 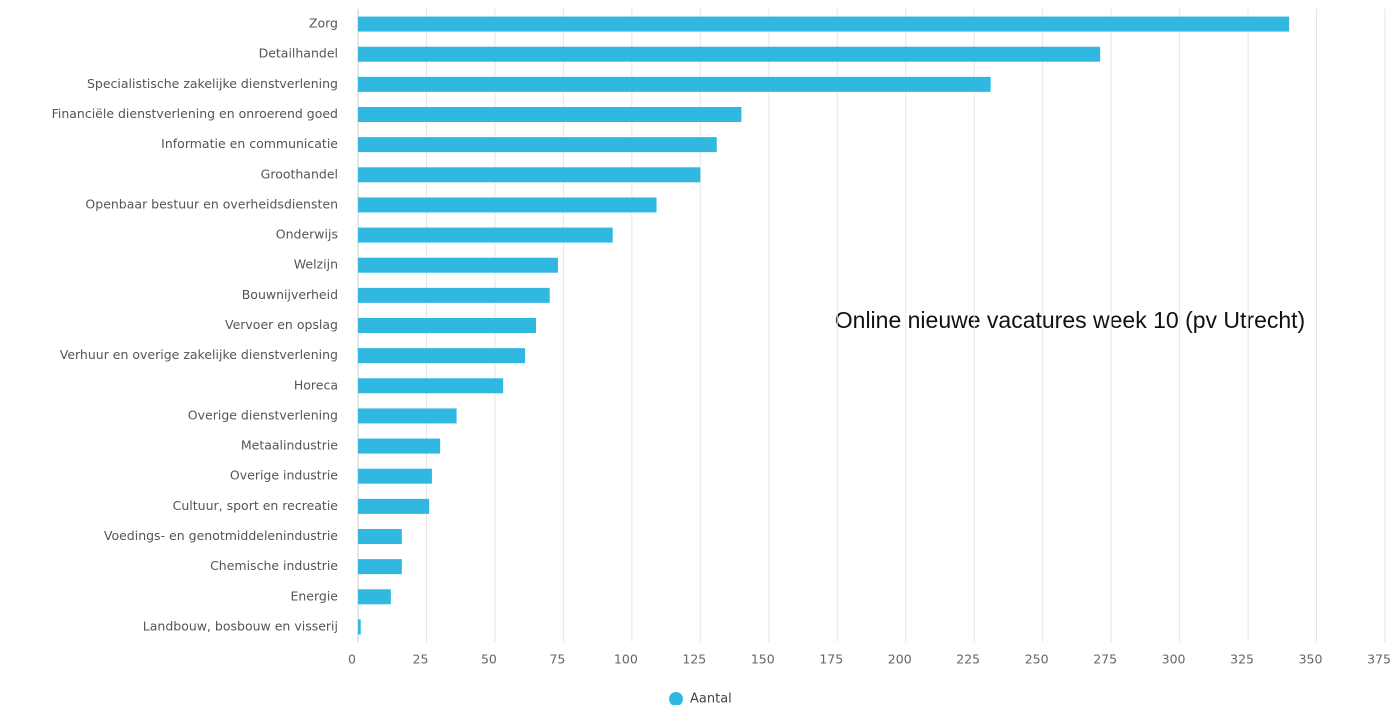 I want to click on x-tick-label: 125, so click(x=694, y=659).